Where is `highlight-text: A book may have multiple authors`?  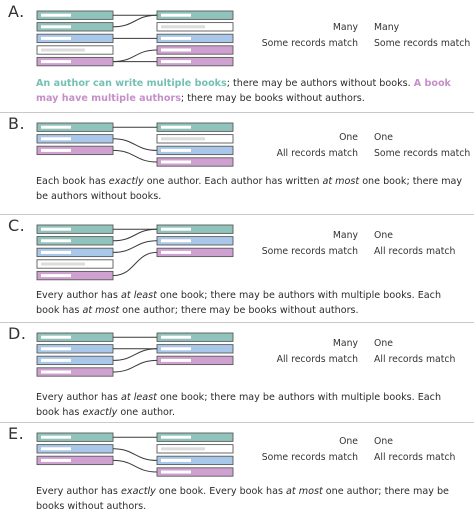
highlight-text: A book may have multiple authors is located at coordinates (243, 91).